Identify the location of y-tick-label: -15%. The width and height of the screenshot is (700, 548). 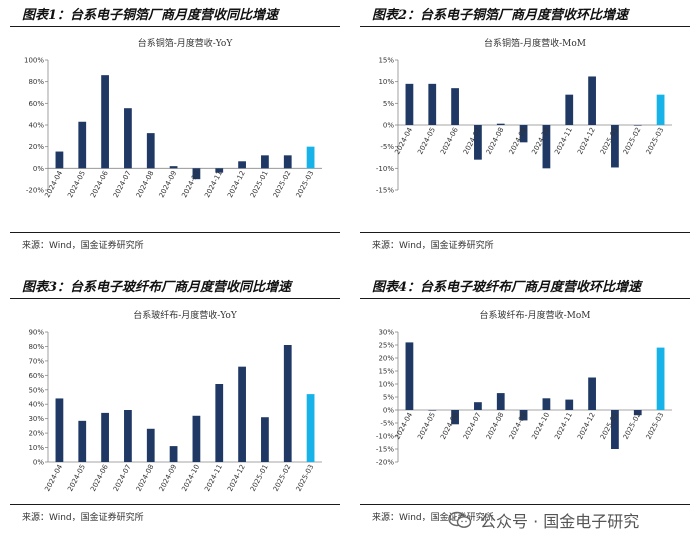
(385, 191).